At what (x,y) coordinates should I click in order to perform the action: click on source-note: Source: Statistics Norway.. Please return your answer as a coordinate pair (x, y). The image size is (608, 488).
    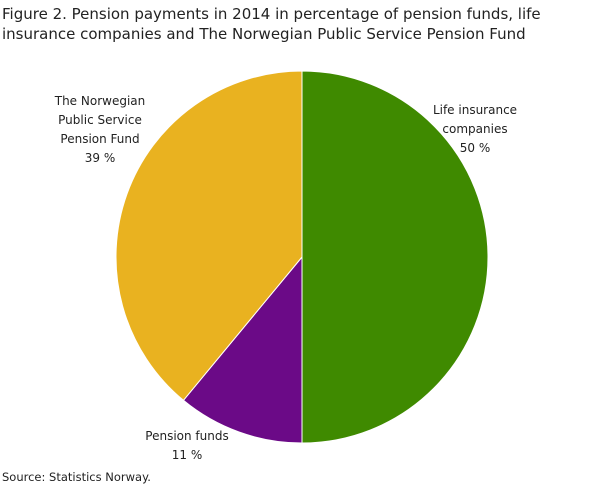
    Looking at the image, I should click on (76, 477).